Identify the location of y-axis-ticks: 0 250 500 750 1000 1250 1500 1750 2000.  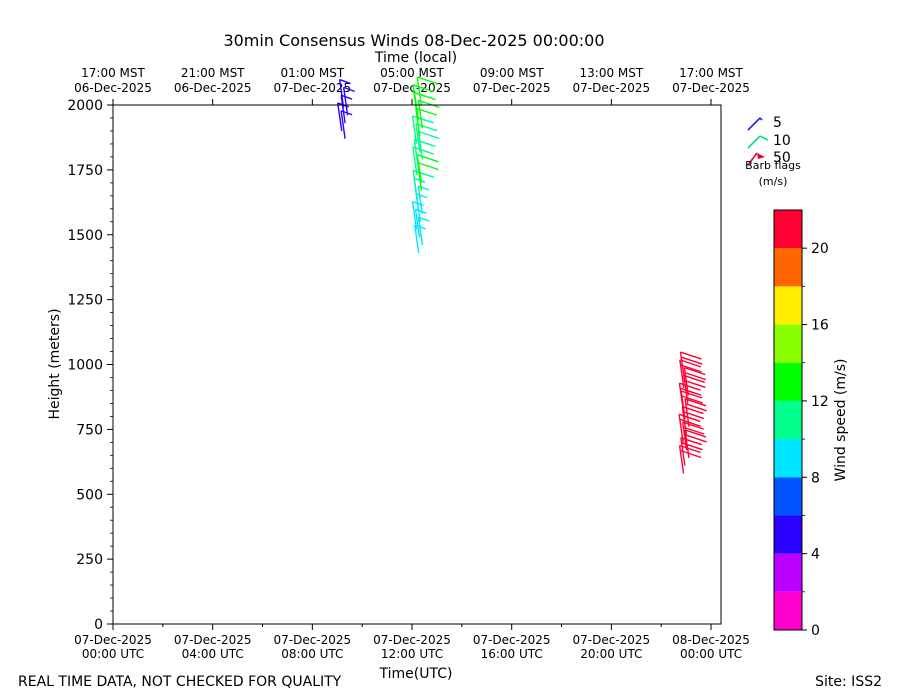
(90, 365).